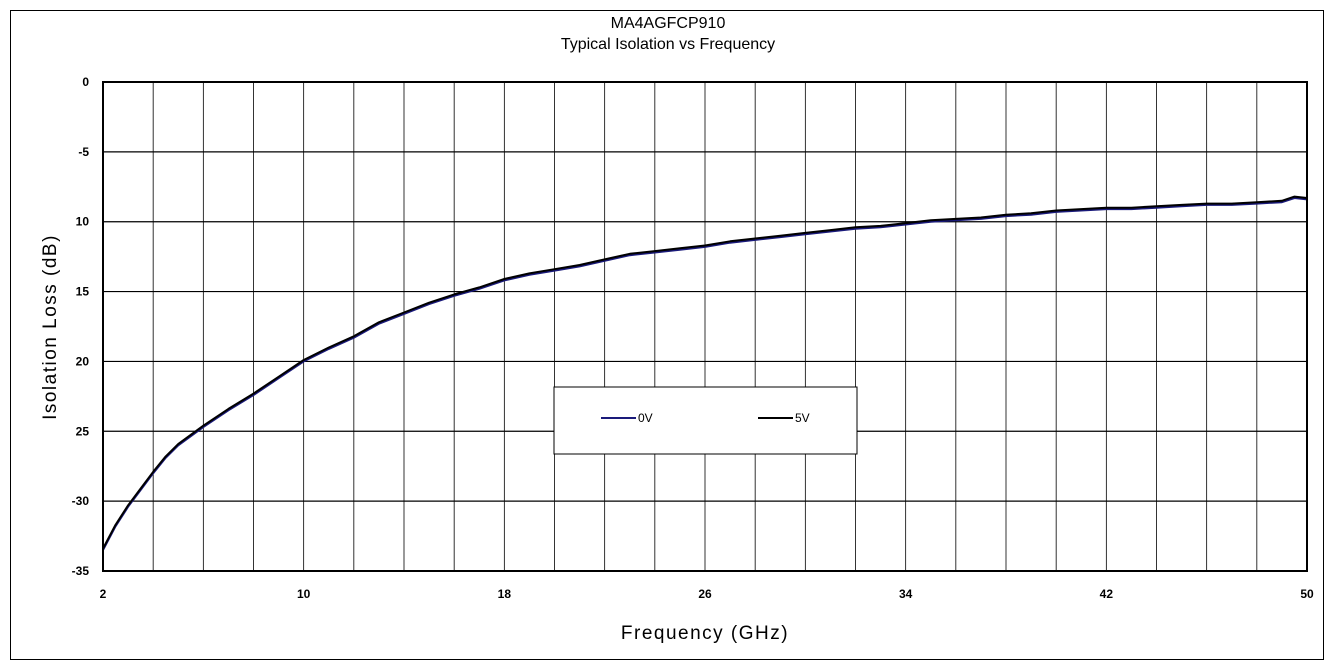 The image size is (1331, 666). I want to click on legend: 0V 5V, so click(705, 420).